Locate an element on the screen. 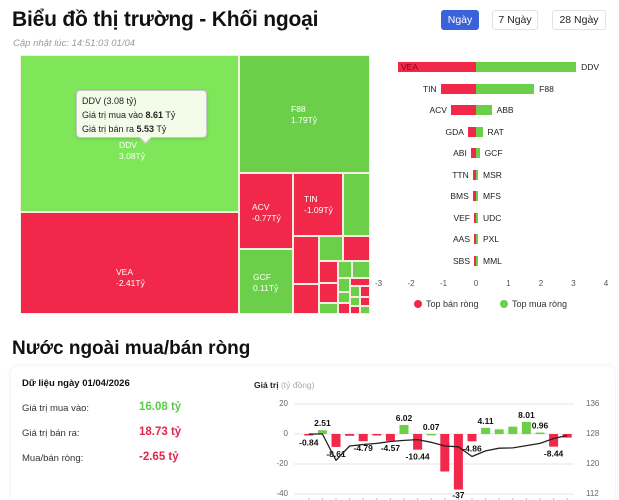  tile-value: -2.41Tỷ is located at coordinates (130, 283).